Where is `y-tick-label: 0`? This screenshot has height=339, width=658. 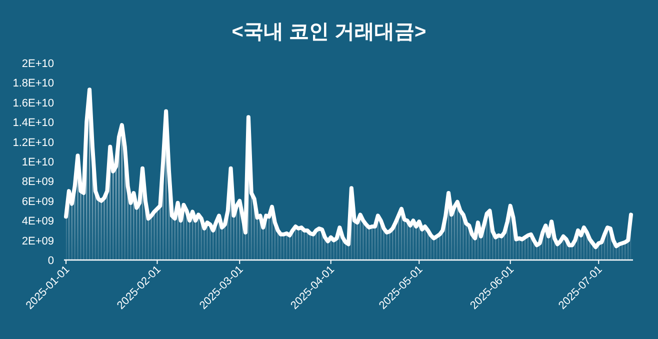 y-tick-label: 0 is located at coordinates (51, 261).